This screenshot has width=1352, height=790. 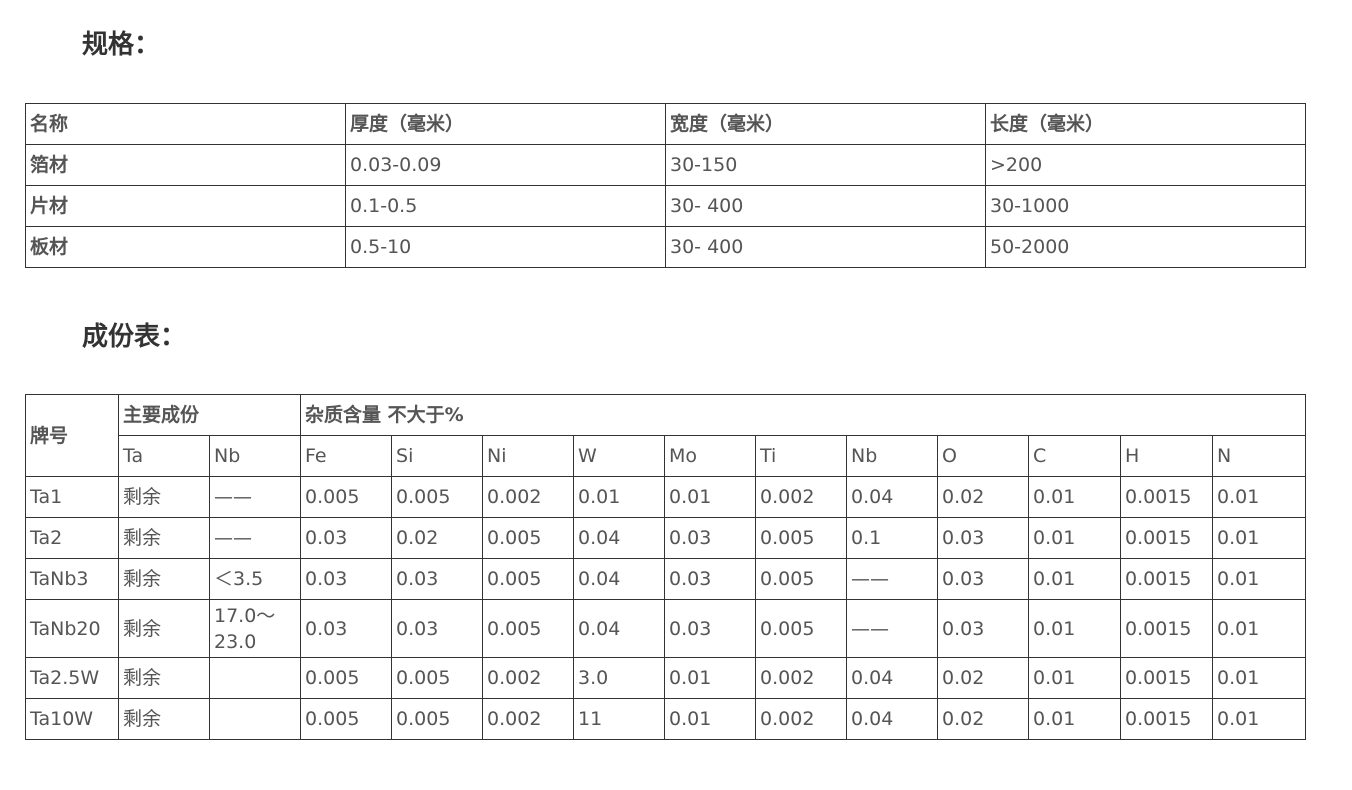 What do you see at coordinates (72, 538) in the screenshot?
I see `grade-cell: Ta2` at bounding box center [72, 538].